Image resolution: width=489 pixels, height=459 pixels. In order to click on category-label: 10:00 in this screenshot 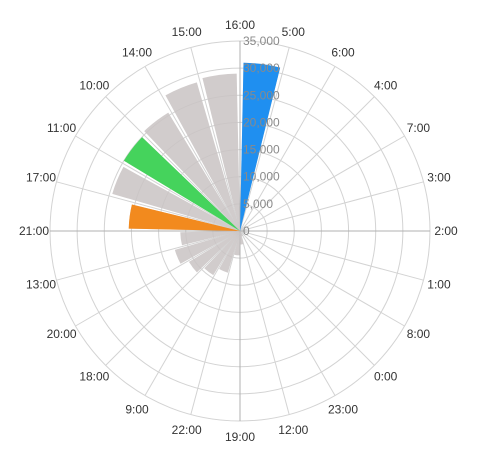, I will do `click(94, 85)`.